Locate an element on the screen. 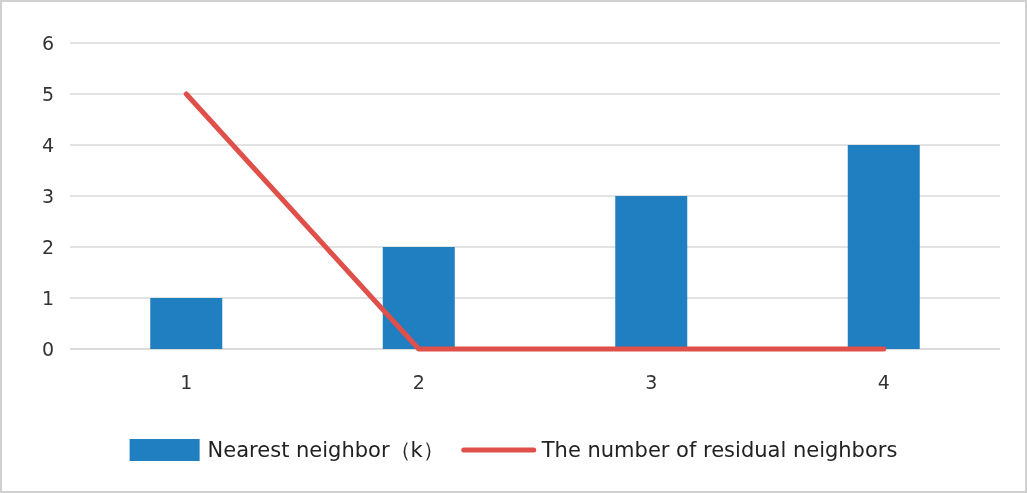 This screenshot has width=1027, height=493. y-tick-label: 5 is located at coordinates (48, 94).